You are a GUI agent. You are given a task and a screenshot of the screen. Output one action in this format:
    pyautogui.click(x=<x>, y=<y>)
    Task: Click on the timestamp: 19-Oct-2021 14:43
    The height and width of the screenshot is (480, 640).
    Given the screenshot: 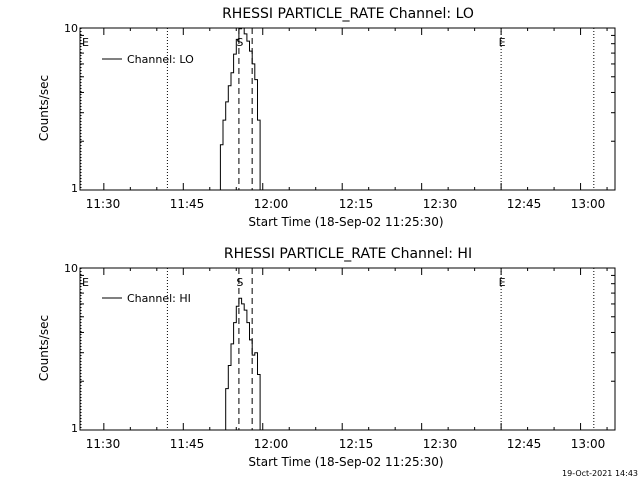 What is the action you would take?
    pyautogui.click(x=600, y=473)
    